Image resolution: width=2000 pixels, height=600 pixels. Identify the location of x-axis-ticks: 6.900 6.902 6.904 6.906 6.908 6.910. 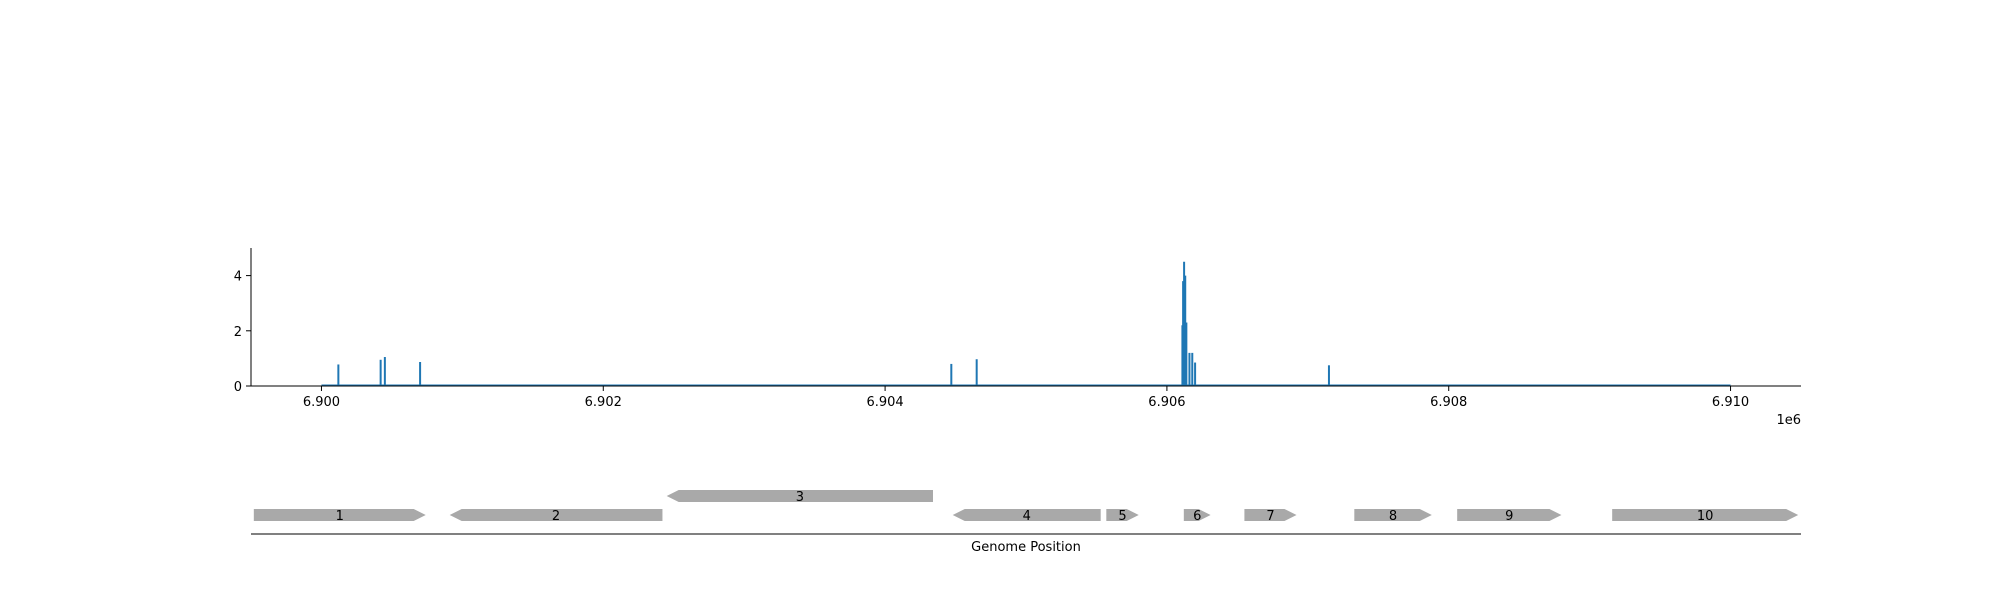
(1026, 398).